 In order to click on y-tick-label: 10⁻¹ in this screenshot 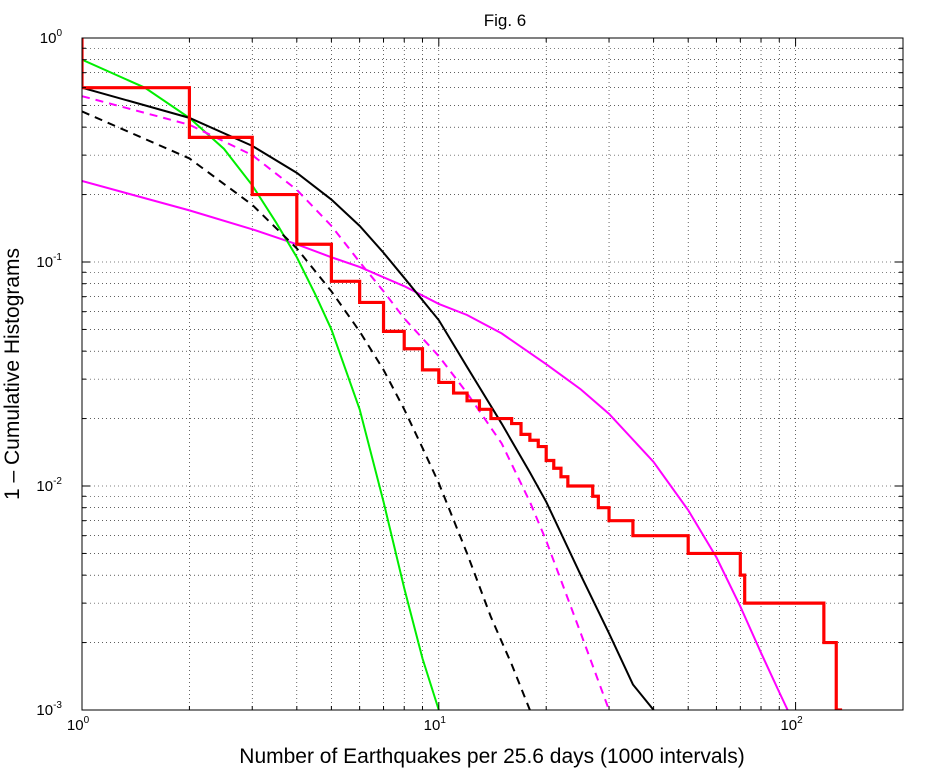, I will do `click(49, 261)`.